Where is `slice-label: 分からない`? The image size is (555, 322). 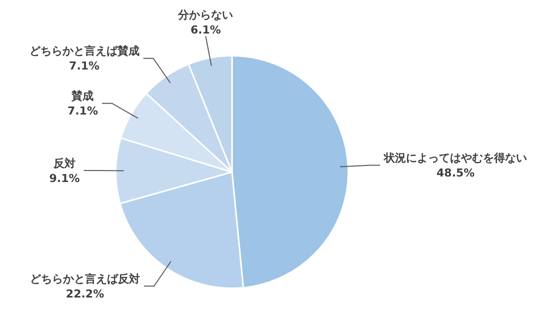 slice-label: 分からない is located at coordinates (205, 15).